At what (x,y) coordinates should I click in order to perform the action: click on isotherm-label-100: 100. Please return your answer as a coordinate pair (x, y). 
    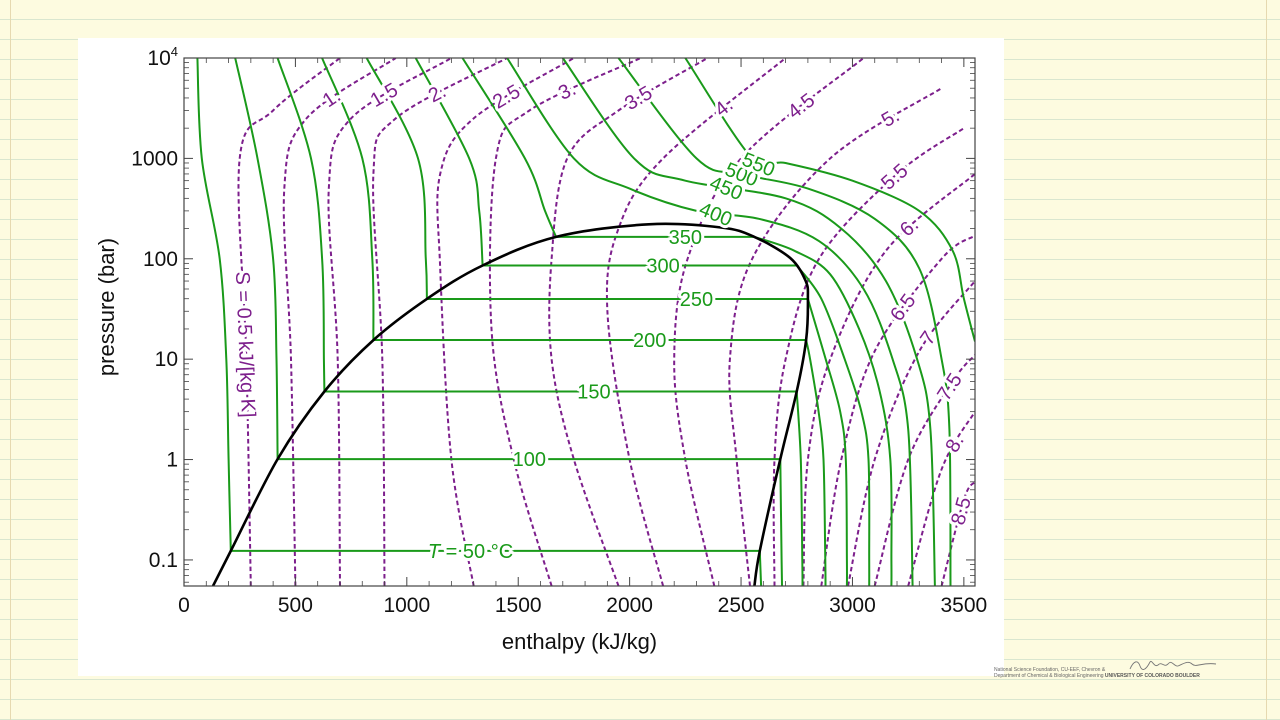
    Looking at the image, I should click on (529, 460).